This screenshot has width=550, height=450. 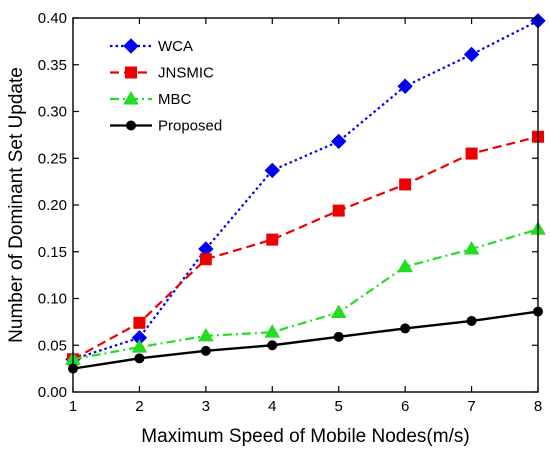 I want to click on series-line, so click(x=305, y=340).